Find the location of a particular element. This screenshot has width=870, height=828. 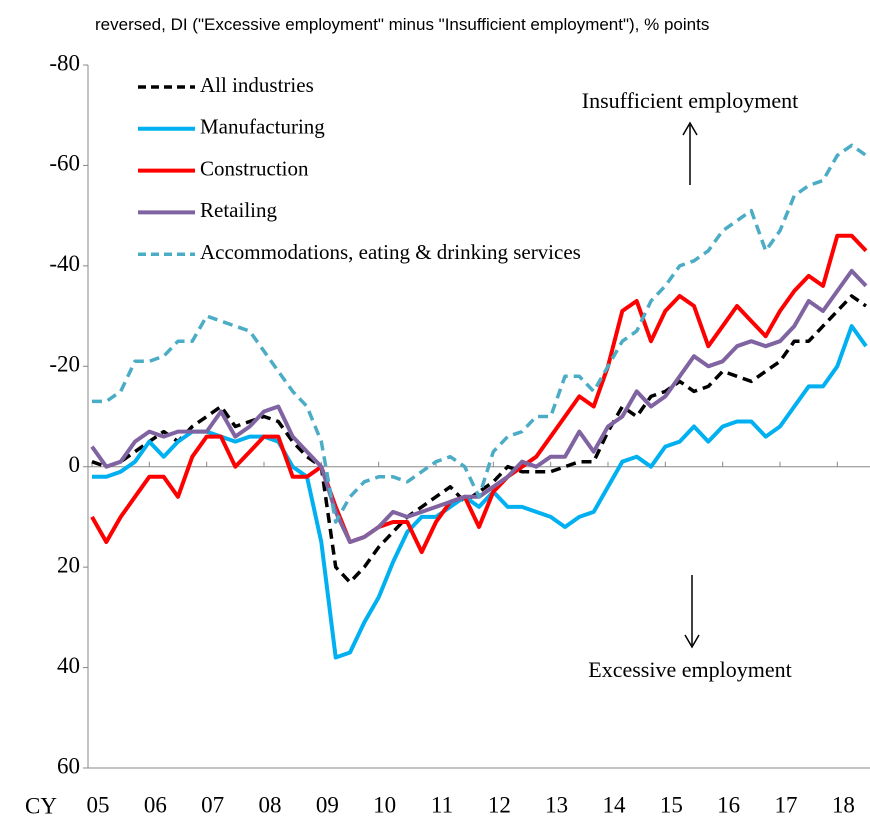

x-tick-label: 16 is located at coordinates (728, 804).